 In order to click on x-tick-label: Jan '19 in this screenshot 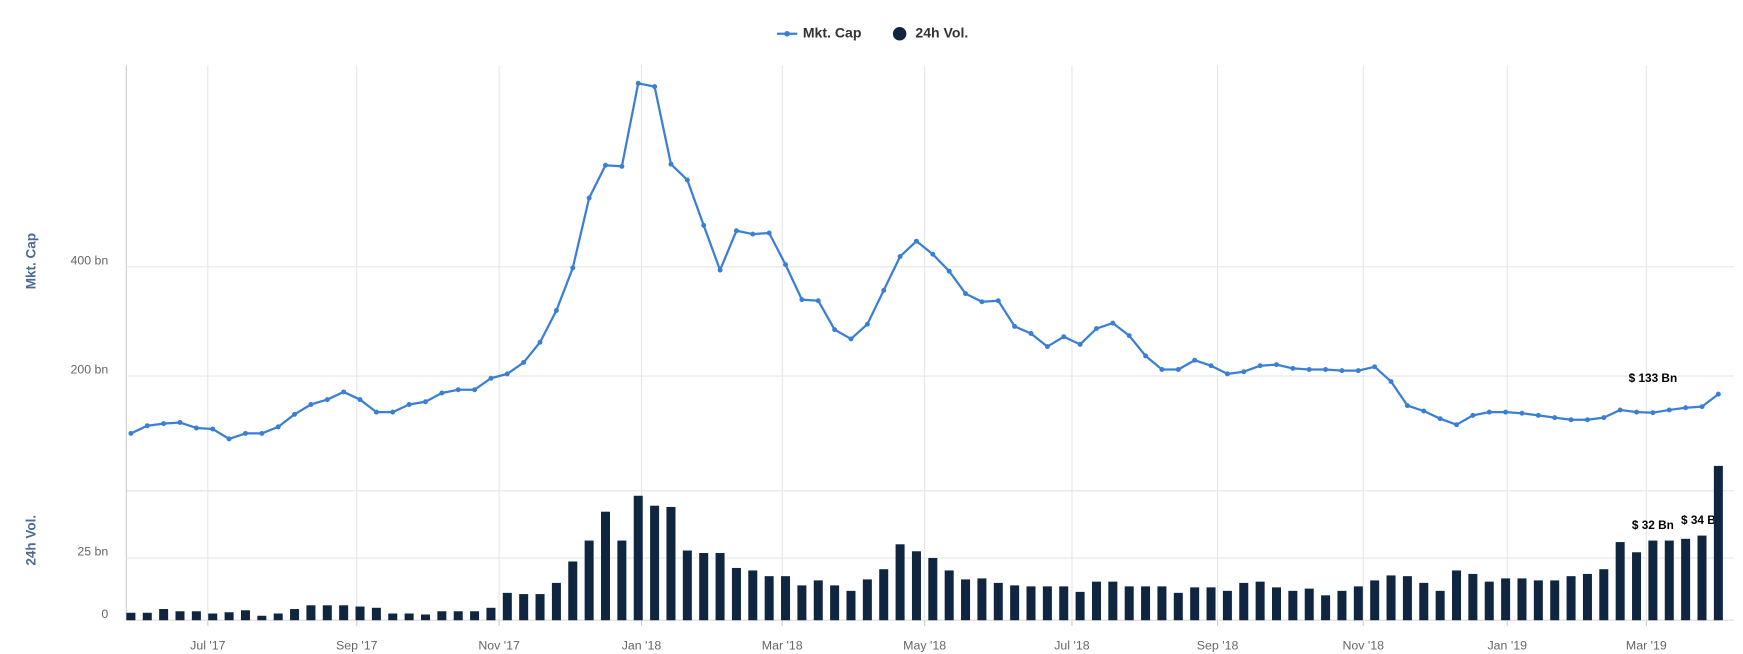, I will do `click(1507, 645)`.